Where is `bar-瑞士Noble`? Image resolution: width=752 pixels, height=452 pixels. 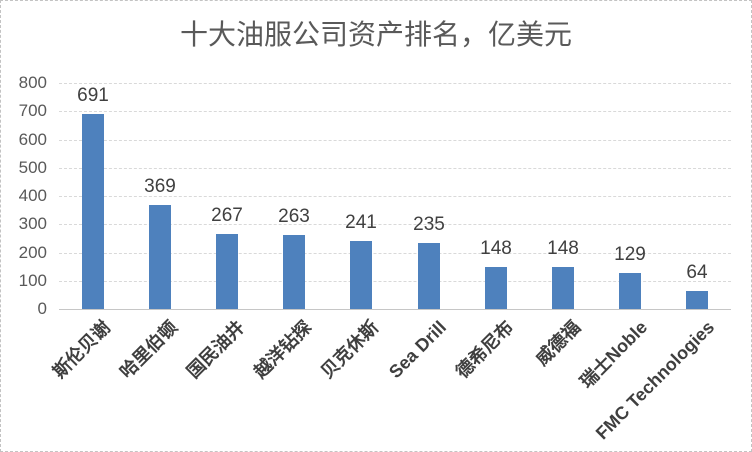 bar-瑞士Noble is located at coordinates (630, 291).